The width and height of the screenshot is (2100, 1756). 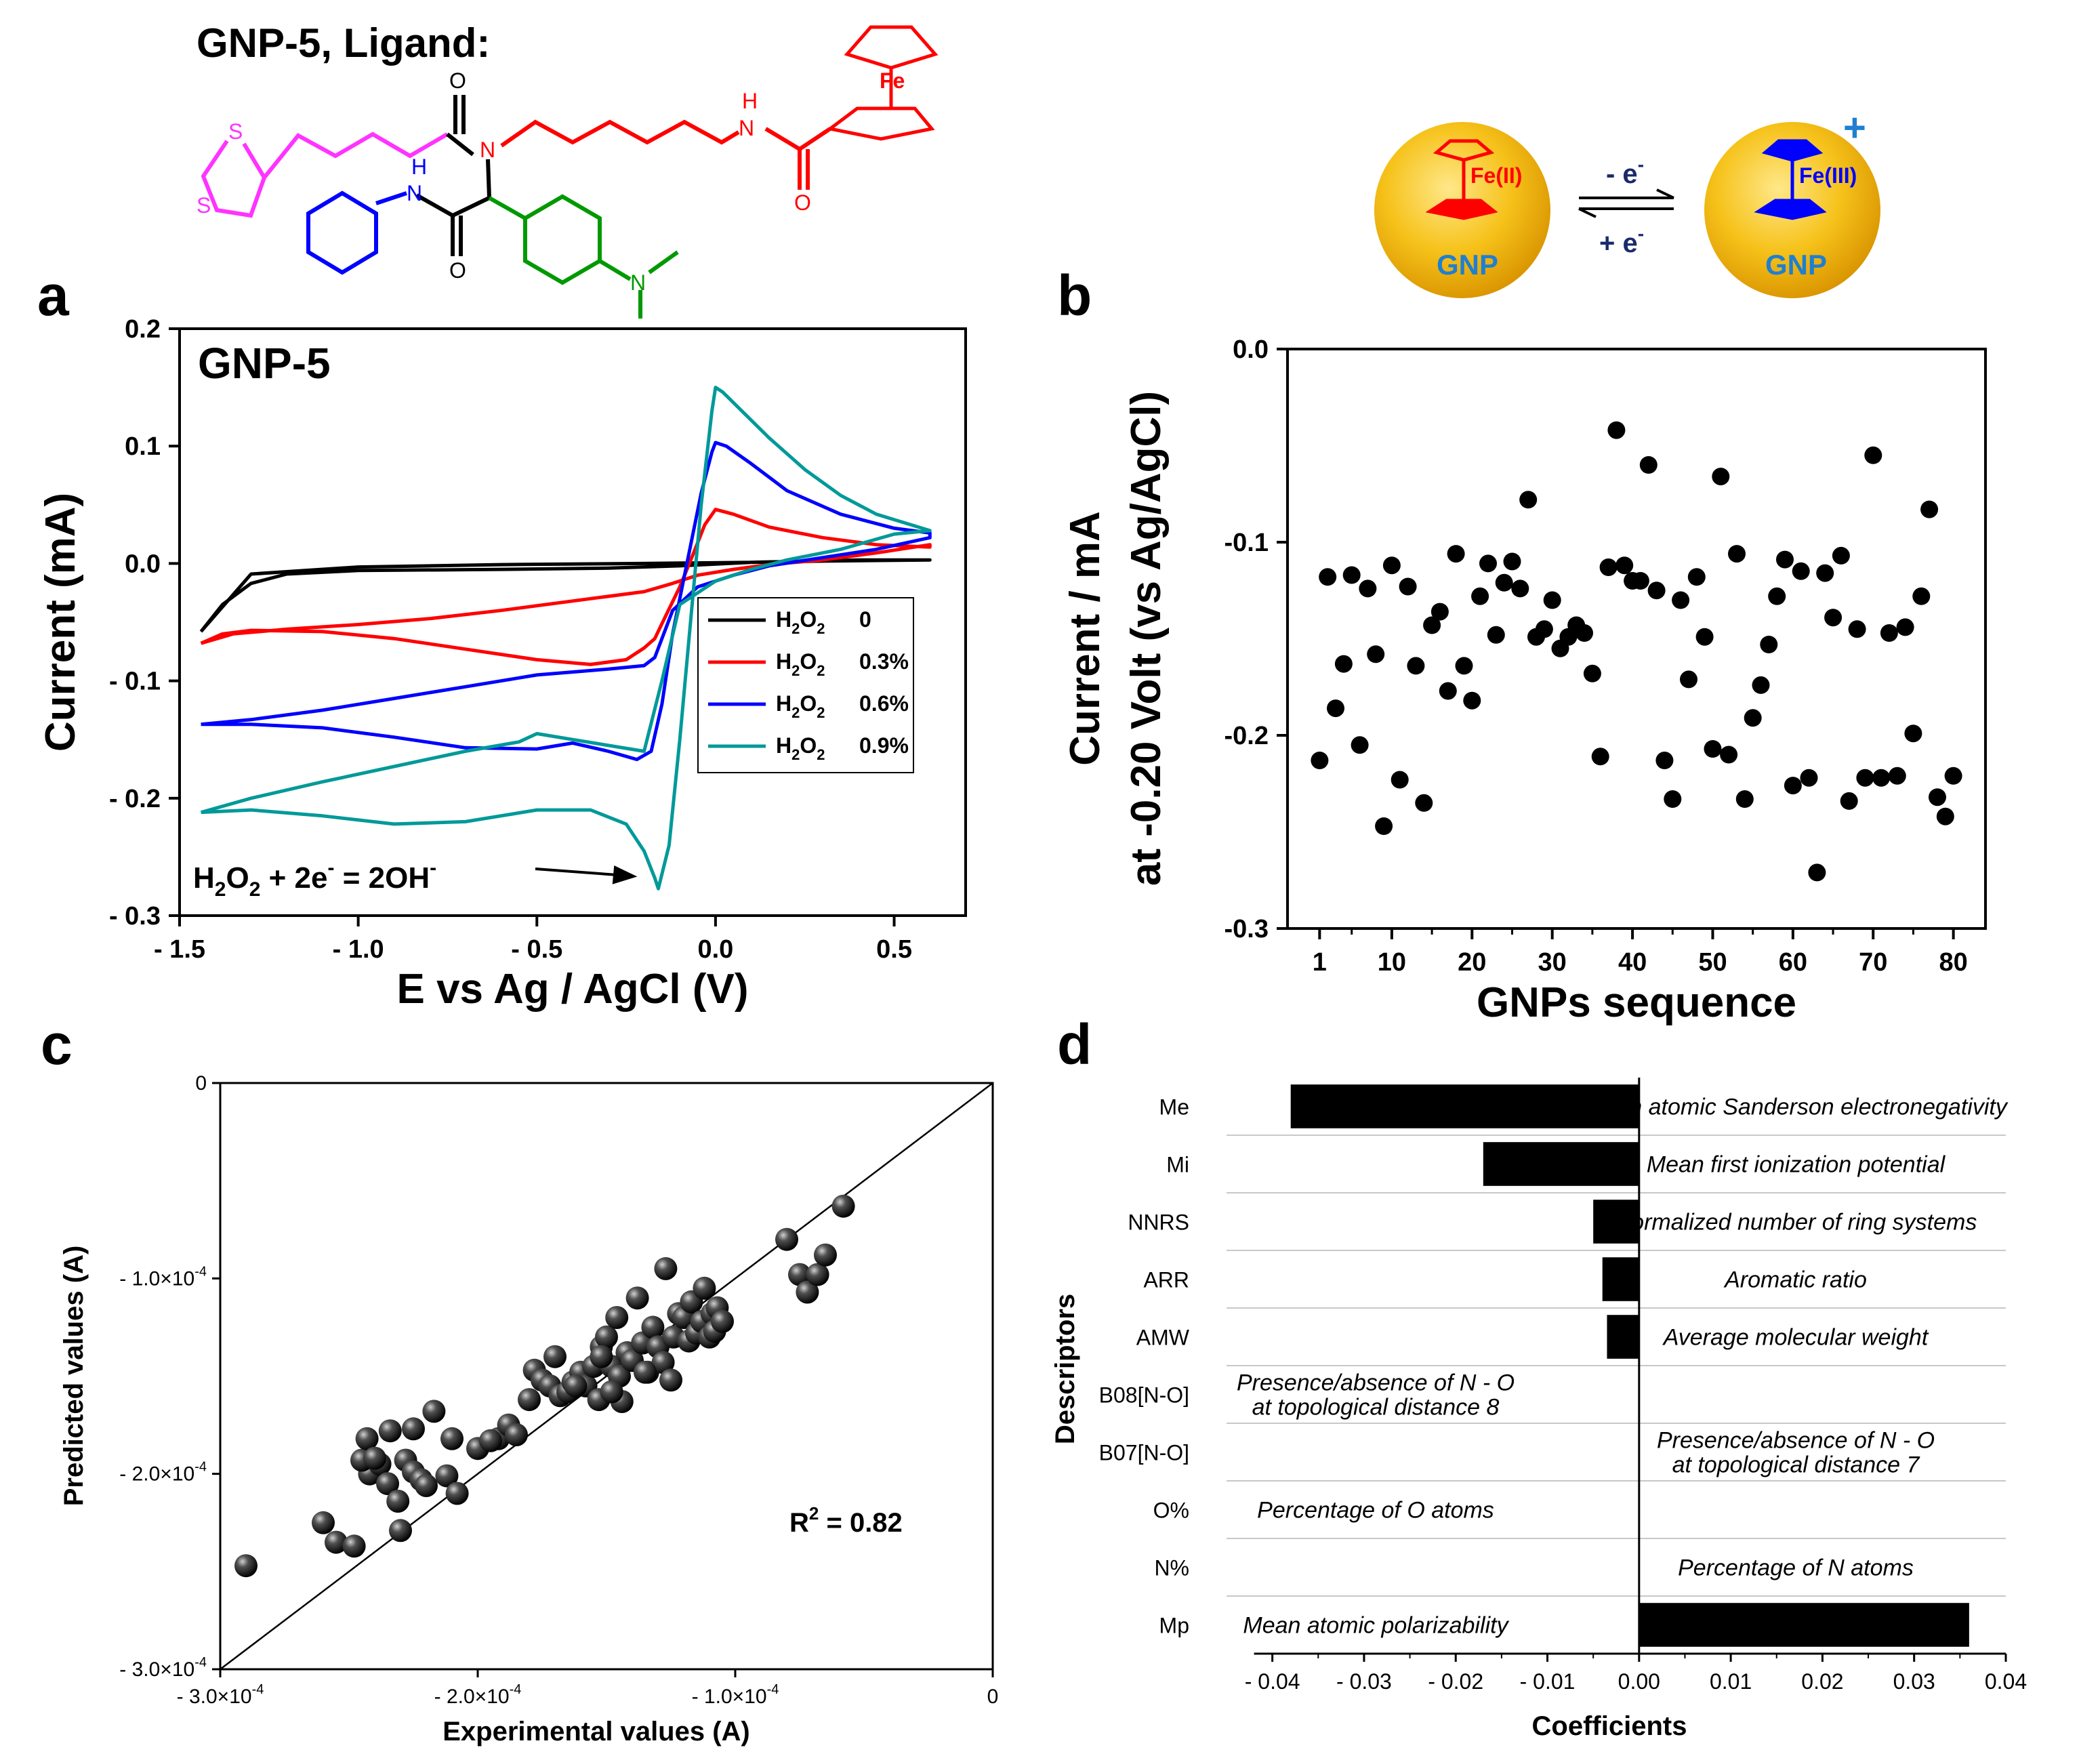 What do you see at coordinates (1074, 295) in the screenshot?
I see `panel-label-b: b` at bounding box center [1074, 295].